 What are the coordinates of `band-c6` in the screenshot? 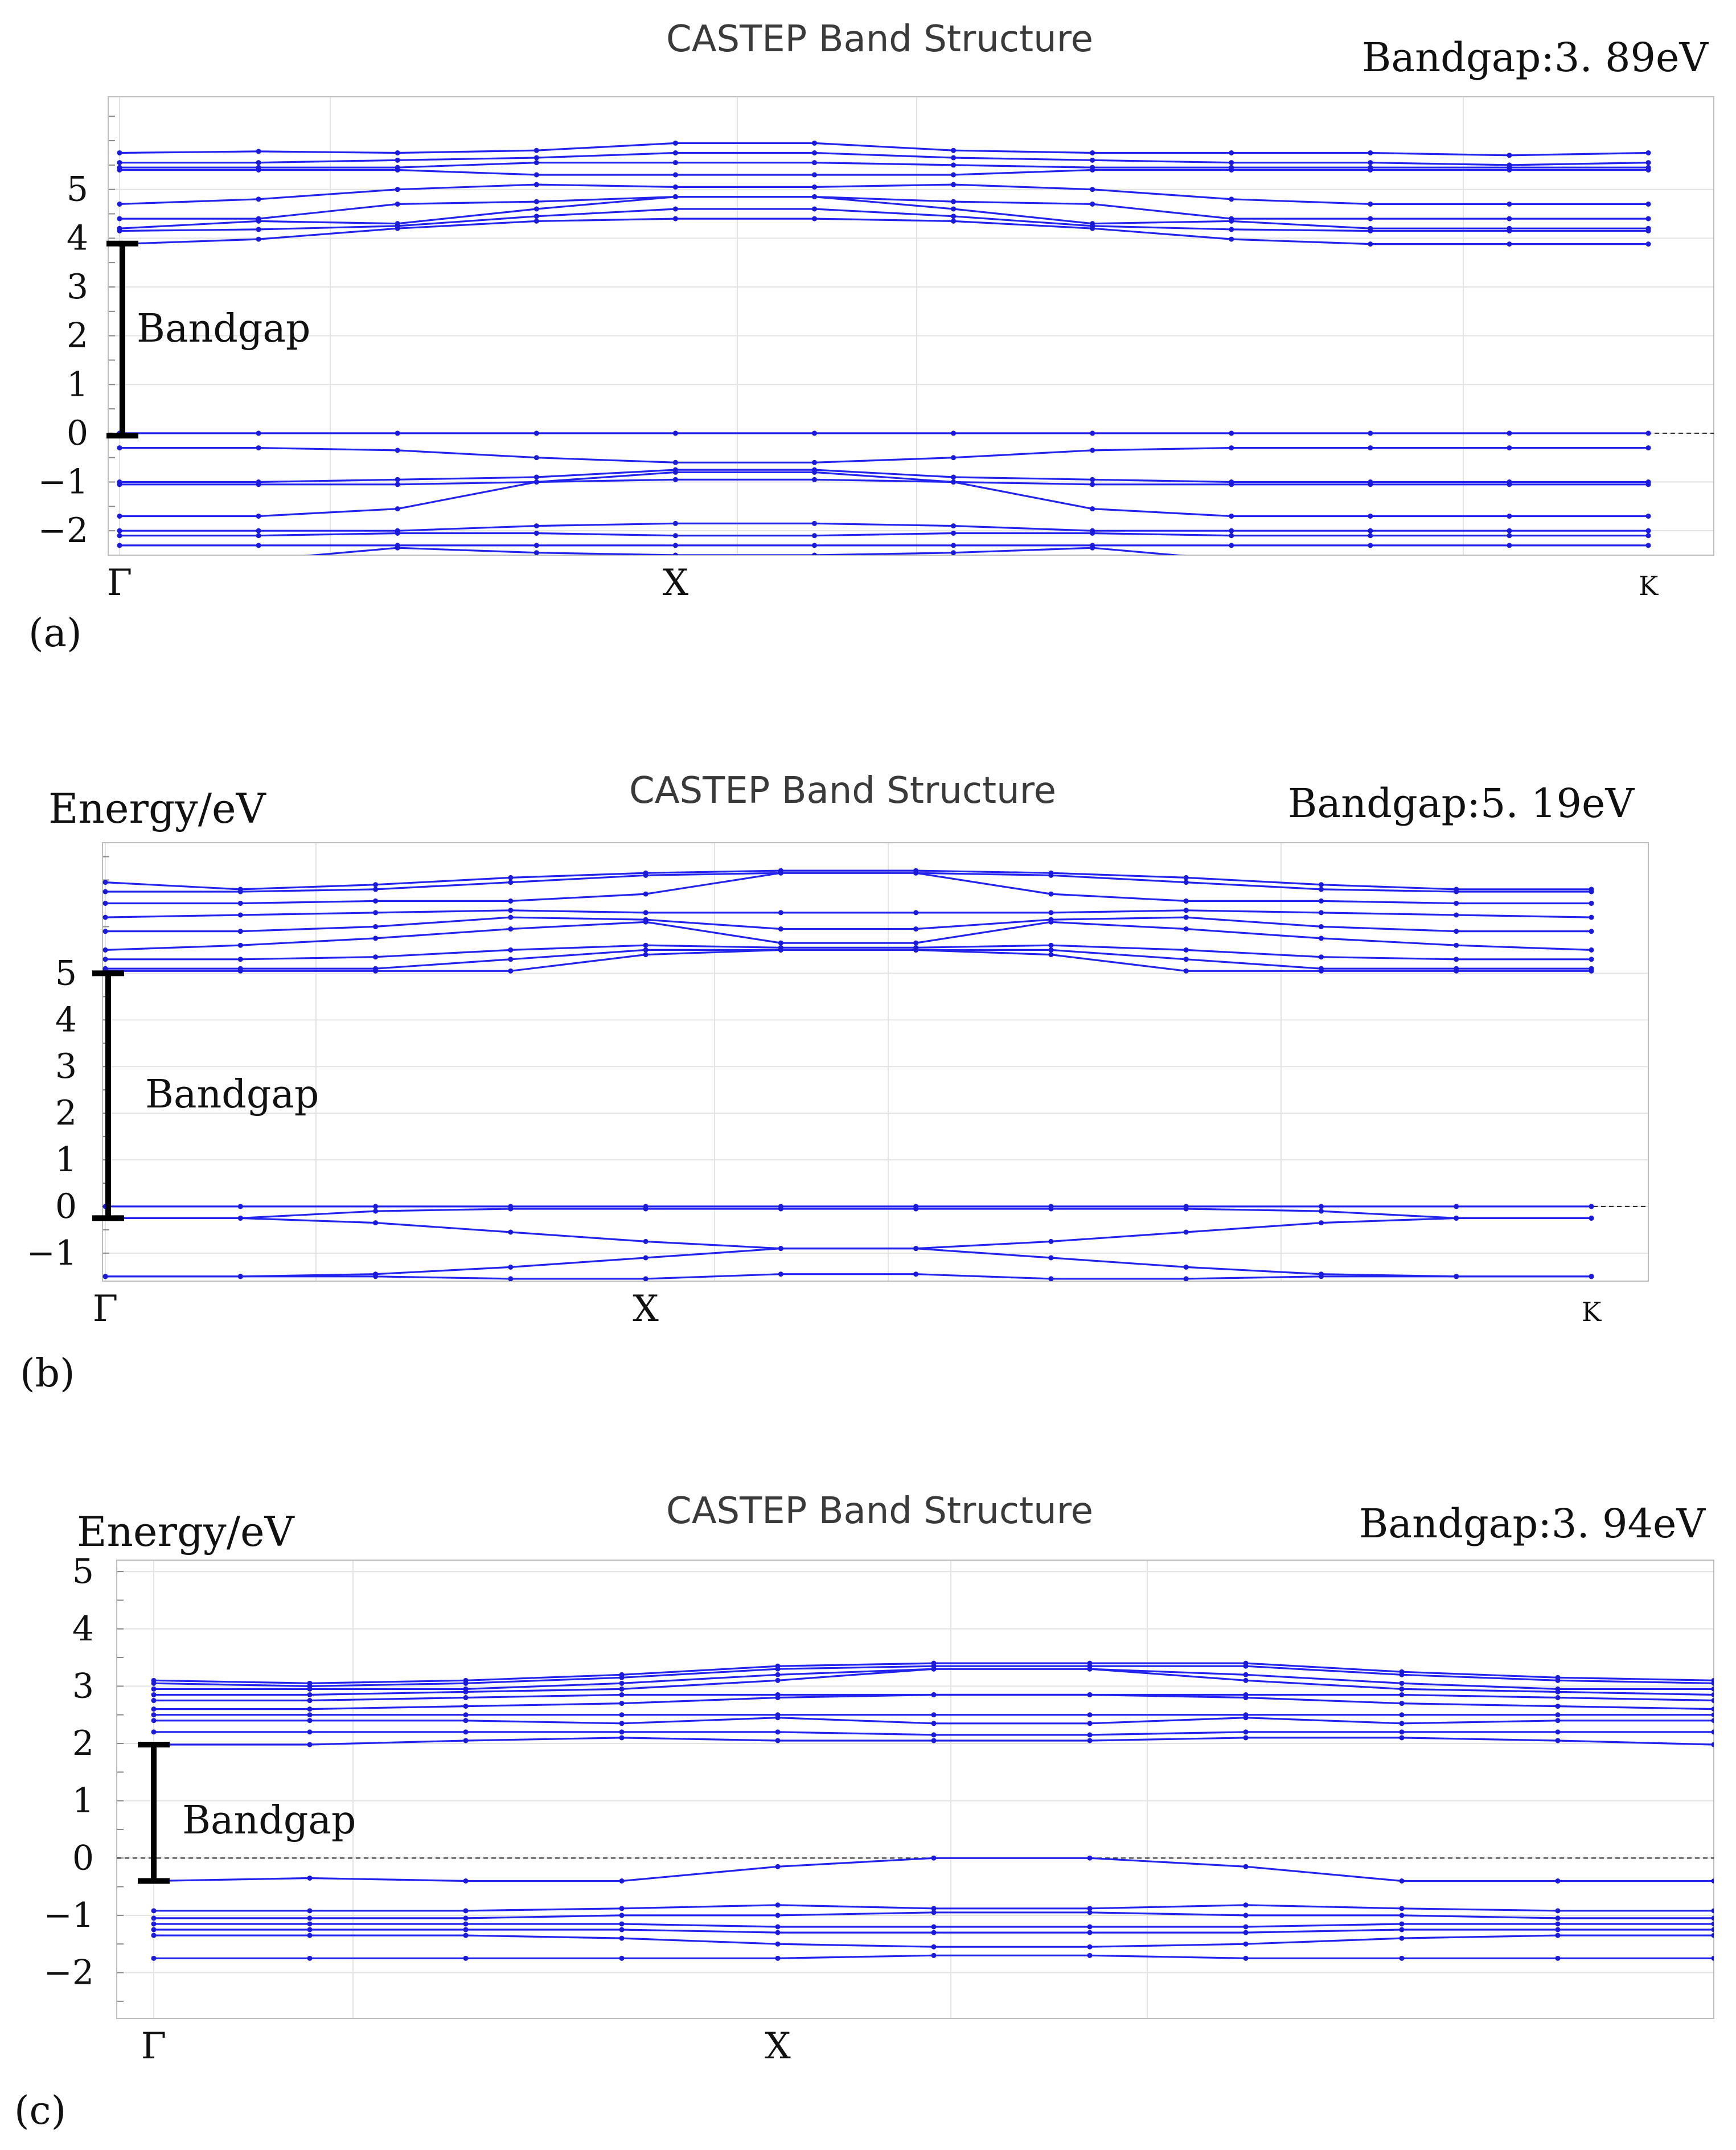 It's located at (884, 173).